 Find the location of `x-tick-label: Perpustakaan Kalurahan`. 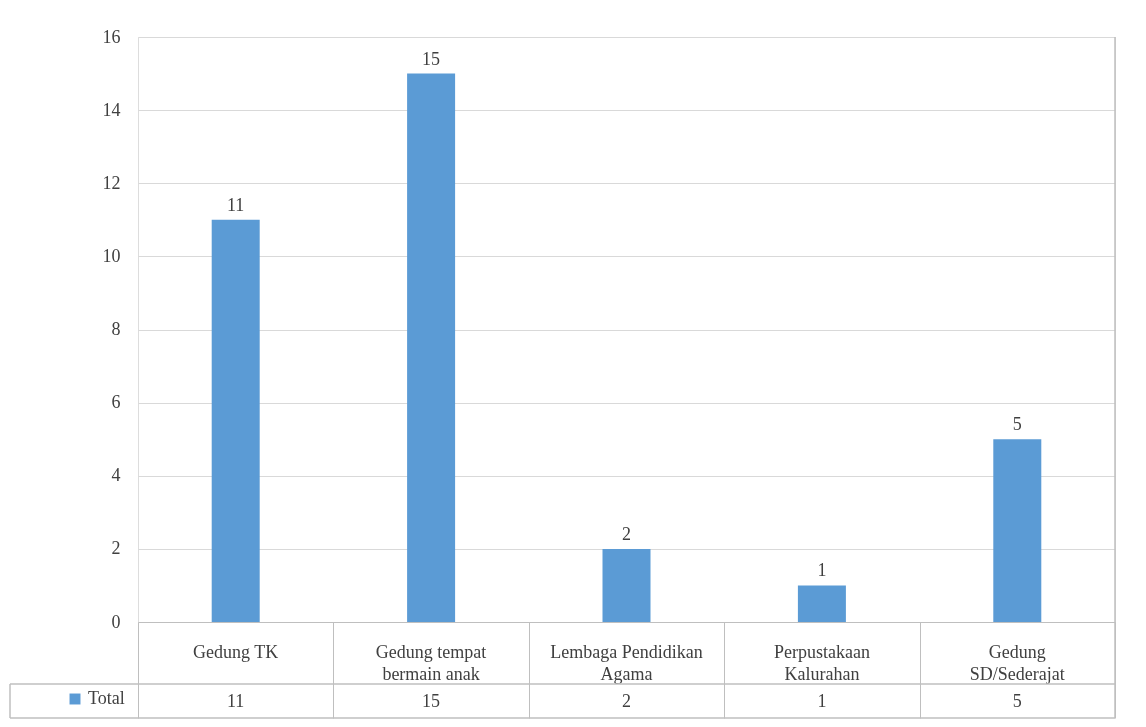

x-tick-label: Perpustakaan Kalurahan is located at coordinates (821, 663).